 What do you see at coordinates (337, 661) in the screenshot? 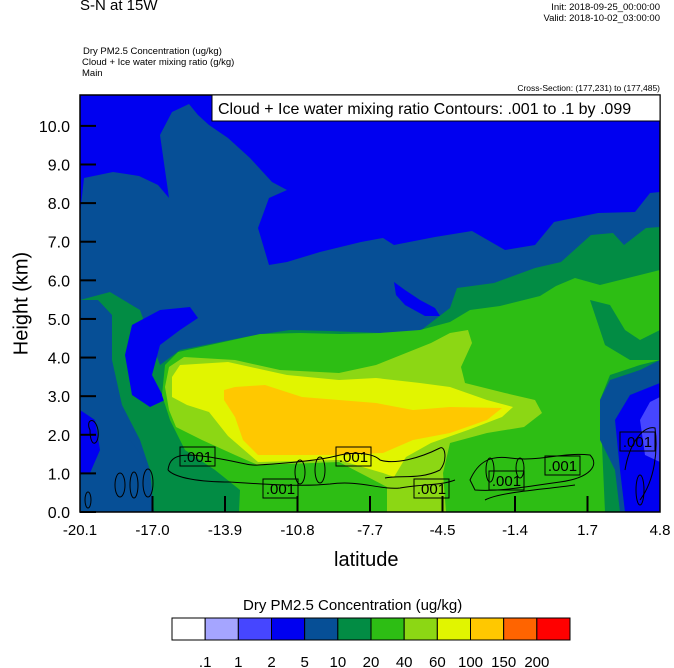
I see `colorbar-label: 10` at bounding box center [337, 661].